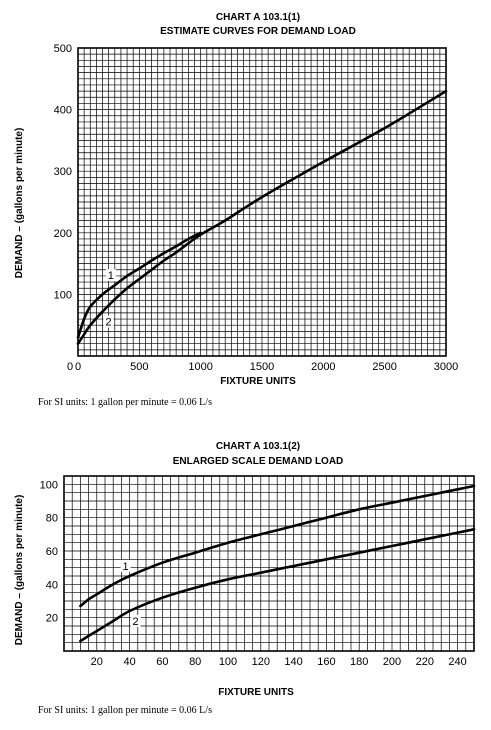  What do you see at coordinates (63, 172) in the screenshot?
I see `y-tick-label: 300` at bounding box center [63, 172].